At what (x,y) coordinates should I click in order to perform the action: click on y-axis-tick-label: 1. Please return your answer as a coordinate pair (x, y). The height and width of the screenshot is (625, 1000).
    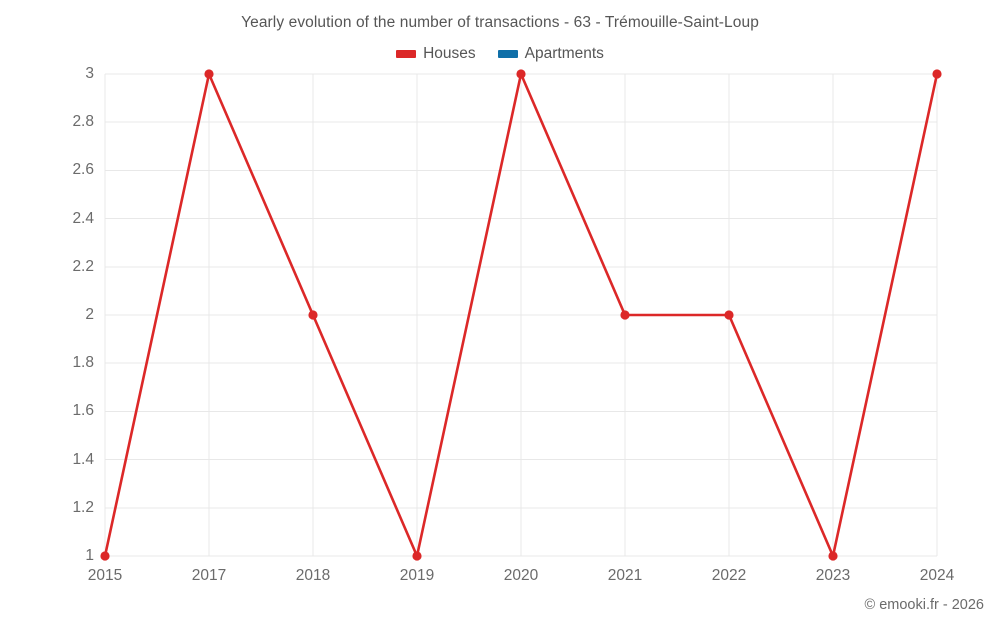
    Looking at the image, I should click on (89, 555).